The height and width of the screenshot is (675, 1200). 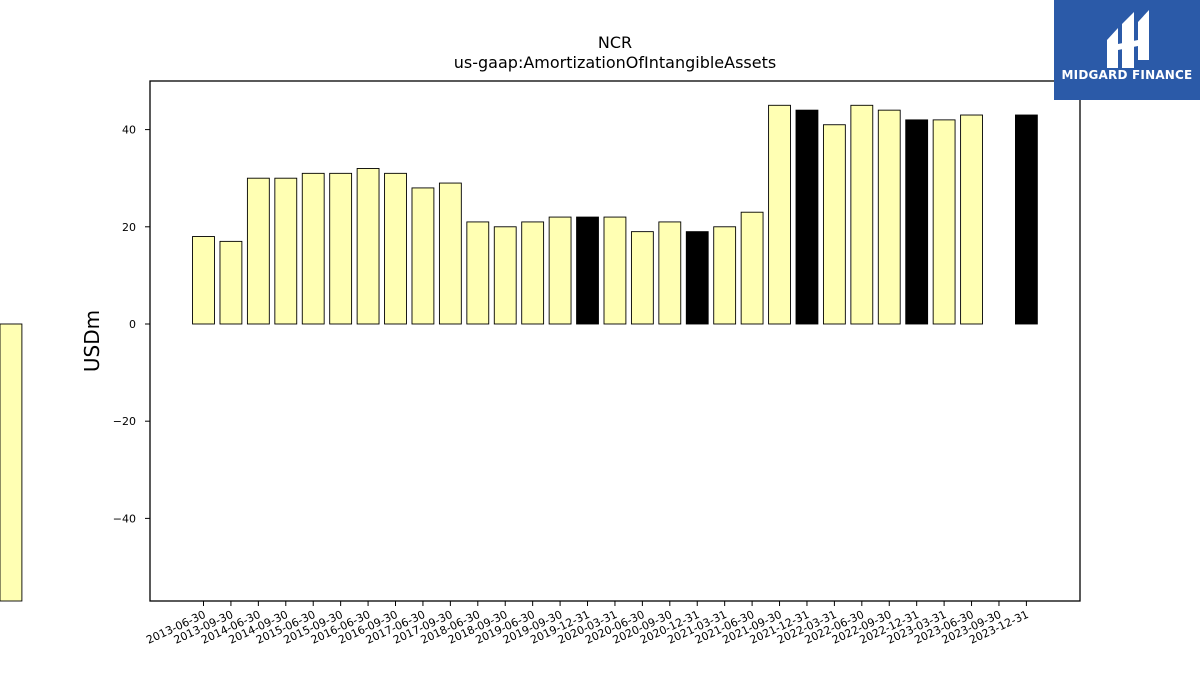 What do you see at coordinates (129, 130) in the screenshot?
I see `y-tick-label: 40` at bounding box center [129, 130].